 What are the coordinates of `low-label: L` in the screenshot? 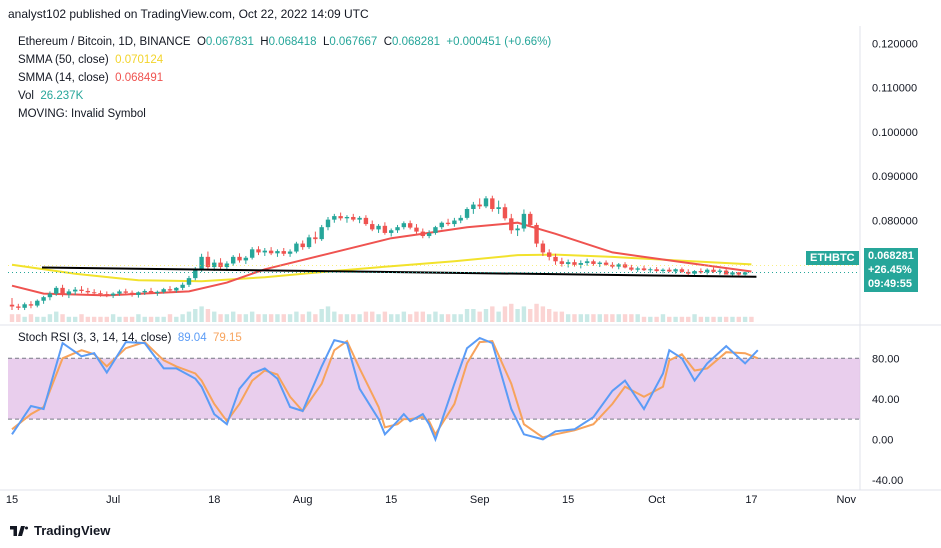 It's located at (326, 42).